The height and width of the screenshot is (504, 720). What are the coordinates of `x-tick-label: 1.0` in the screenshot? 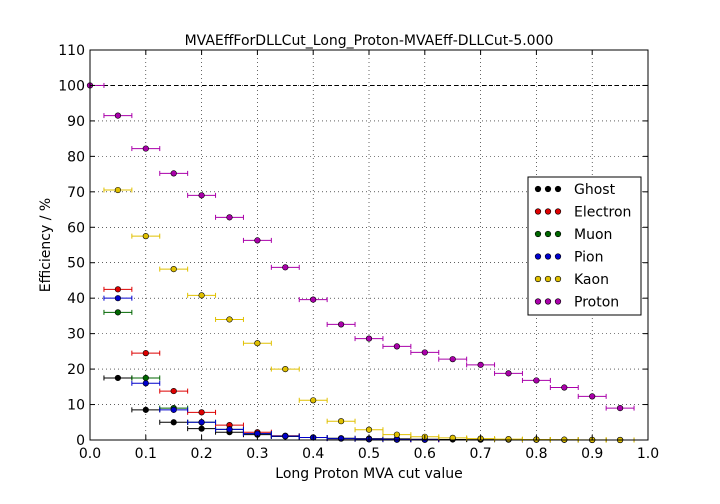 It's located at (648, 454).